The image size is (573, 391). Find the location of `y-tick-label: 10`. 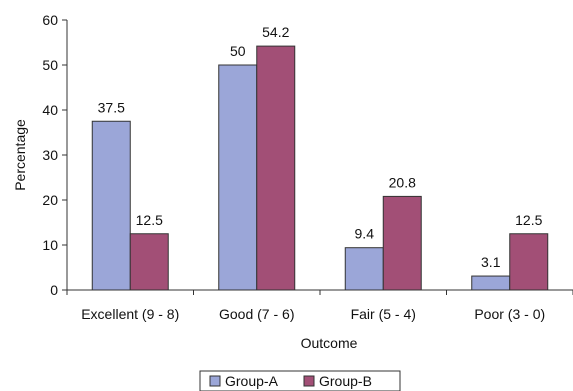

y-tick-label: 10 is located at coordinates (50, 245).